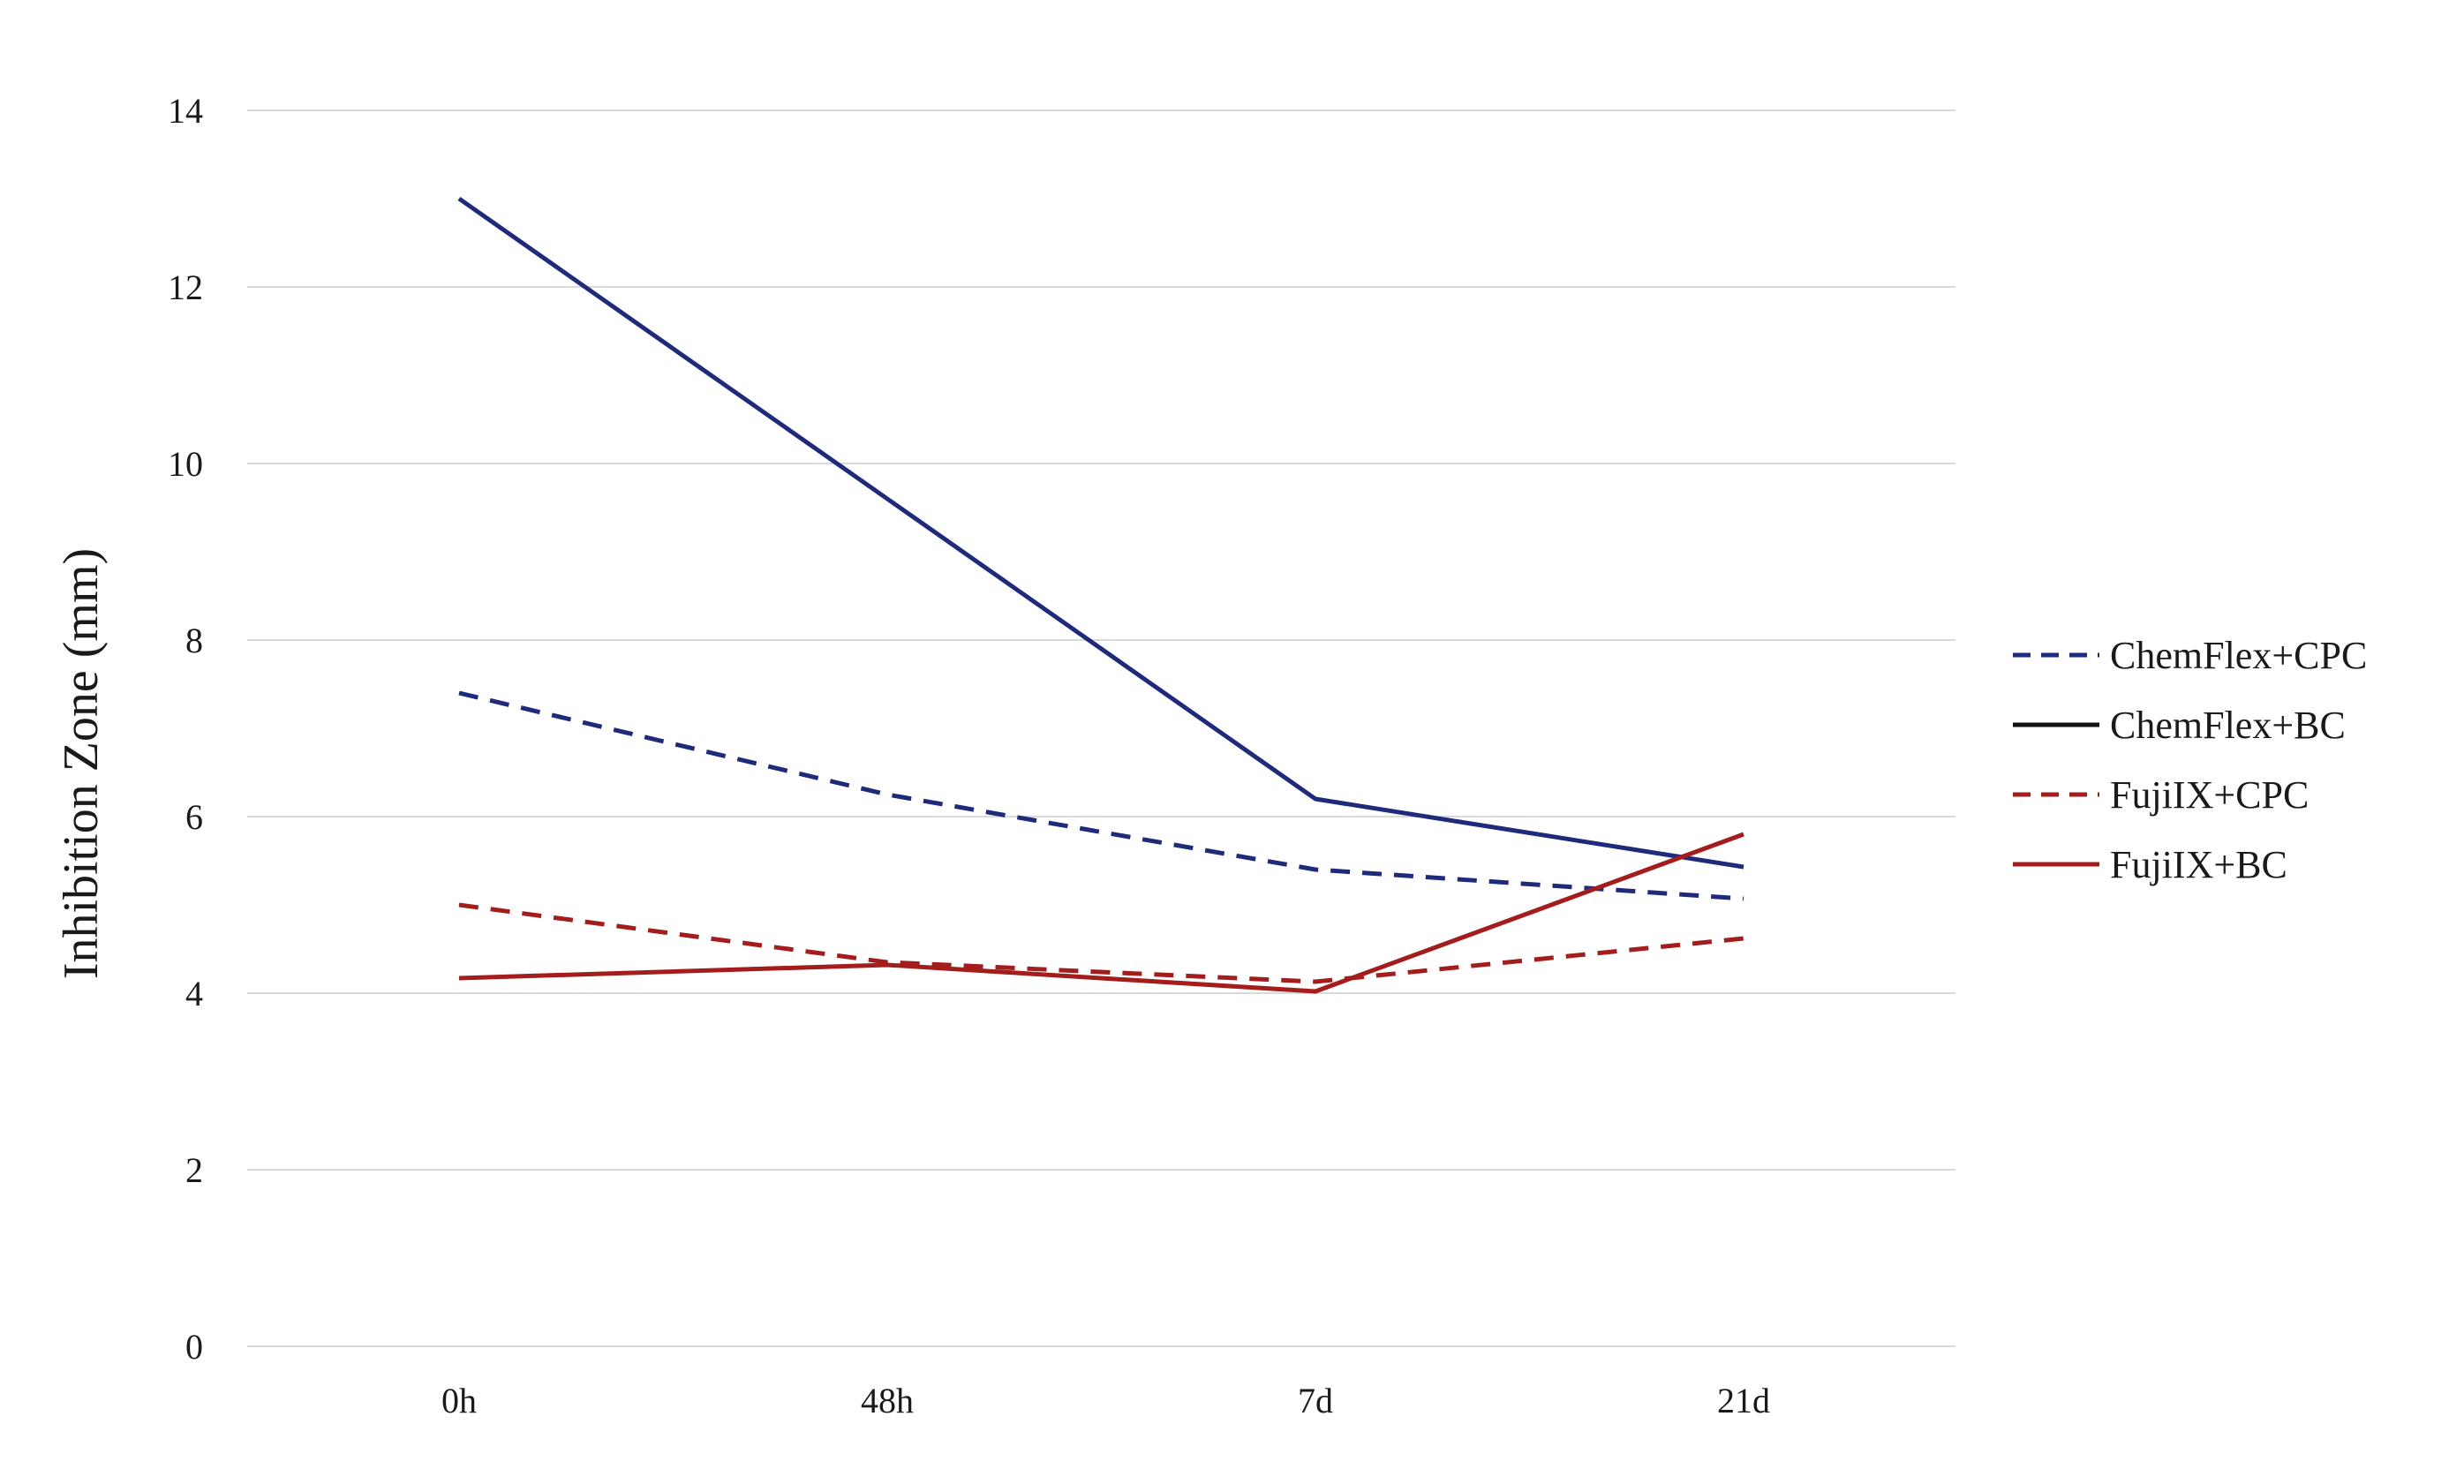  What do you see at coordinates (887, 1400) in the screenshot?
I see `x-tick-label: 48h` at bounding box center [887, 1400].